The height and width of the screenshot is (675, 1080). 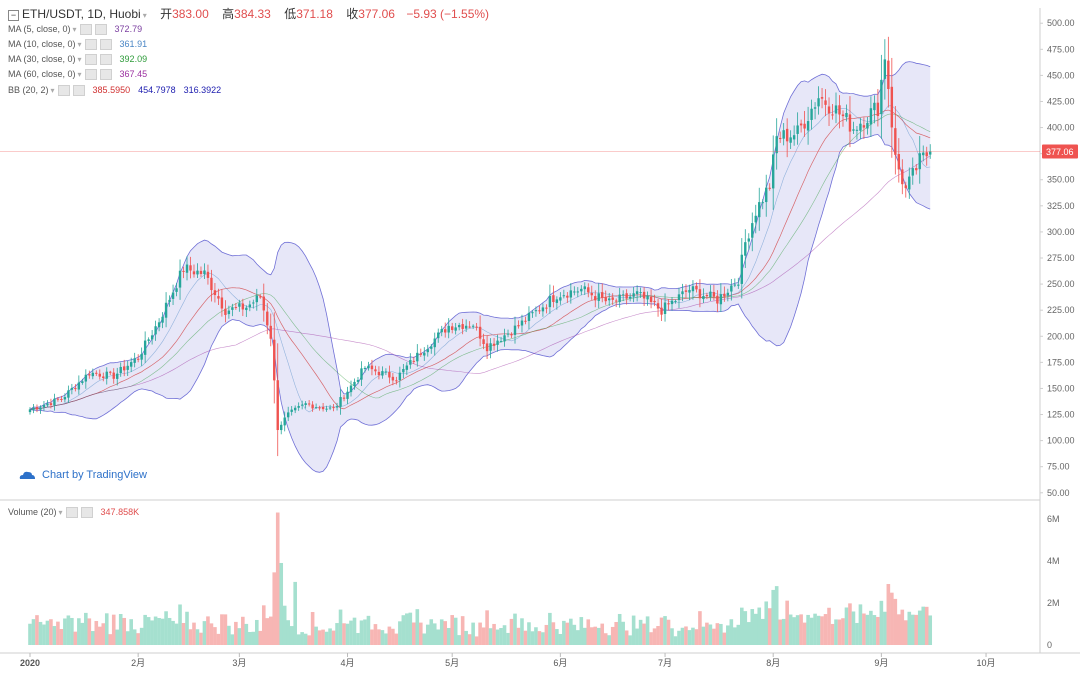 I want to click on time-tick-label: 9月, so click(x=881, y=663).